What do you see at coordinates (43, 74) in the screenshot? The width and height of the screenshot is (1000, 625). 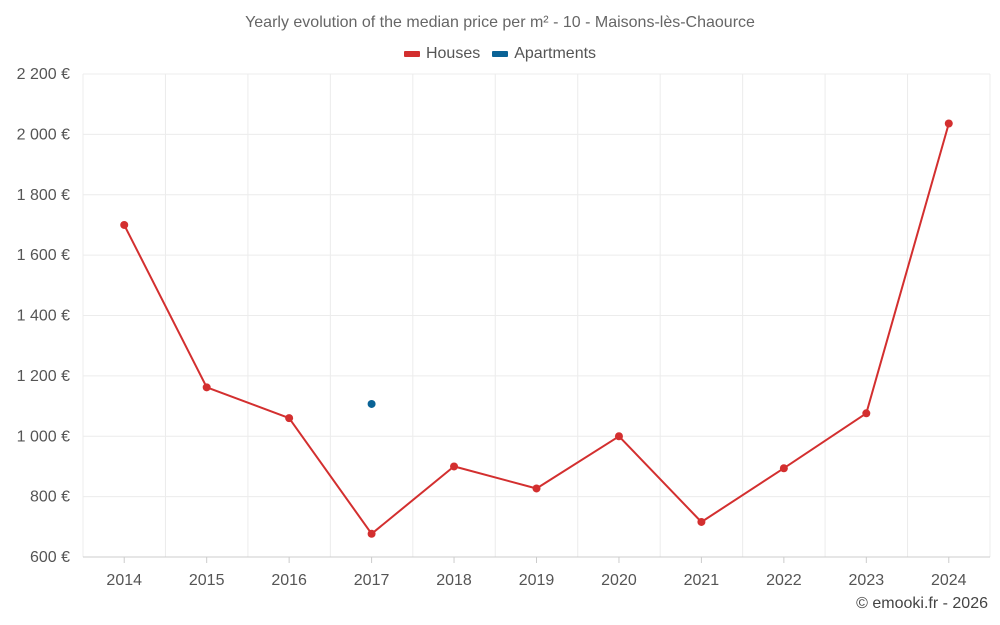 I see `y-tick-label: 2 200 €` at bounding box center [43, 74].